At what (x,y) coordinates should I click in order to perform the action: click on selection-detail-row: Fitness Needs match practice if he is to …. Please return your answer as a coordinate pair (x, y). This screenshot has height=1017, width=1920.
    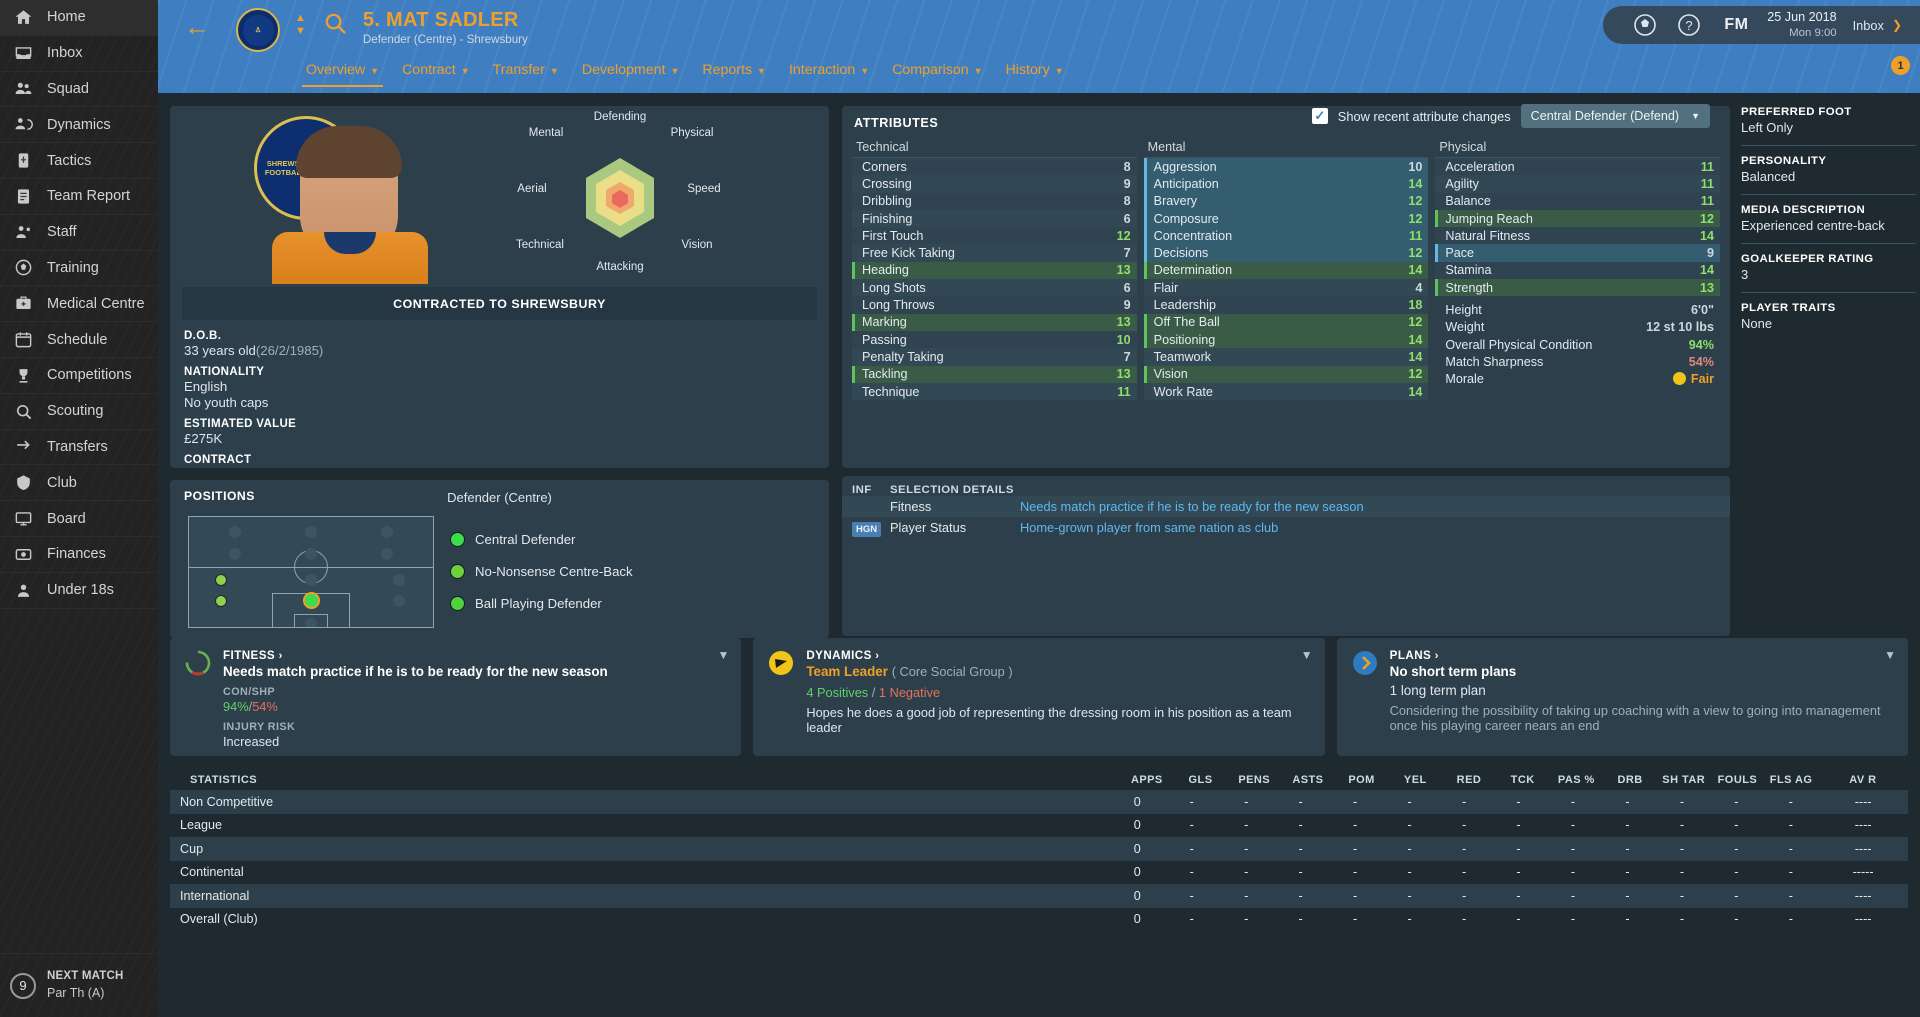
    Looking at the image, I should click on (1286, 506).